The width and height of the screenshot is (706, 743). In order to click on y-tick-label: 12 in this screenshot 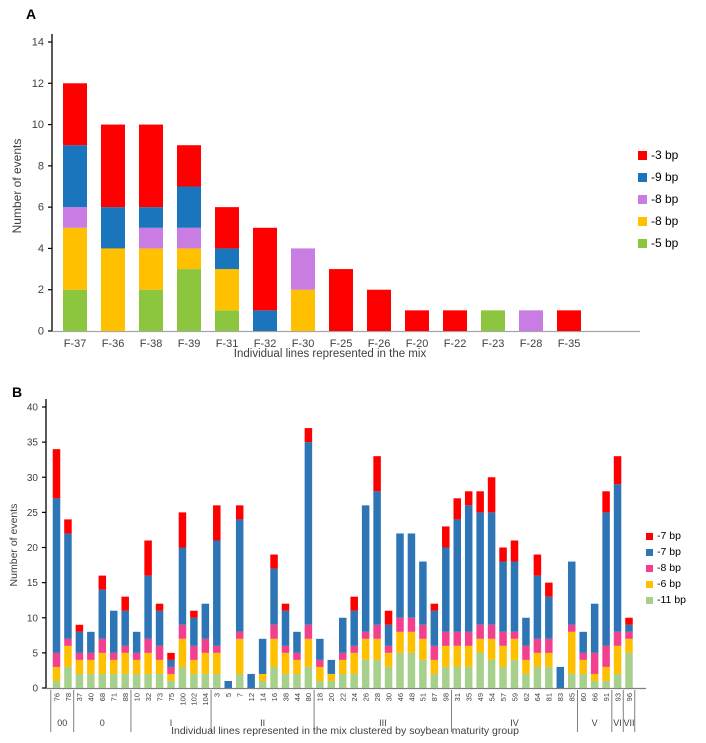, I will do `click(38, 84)`.